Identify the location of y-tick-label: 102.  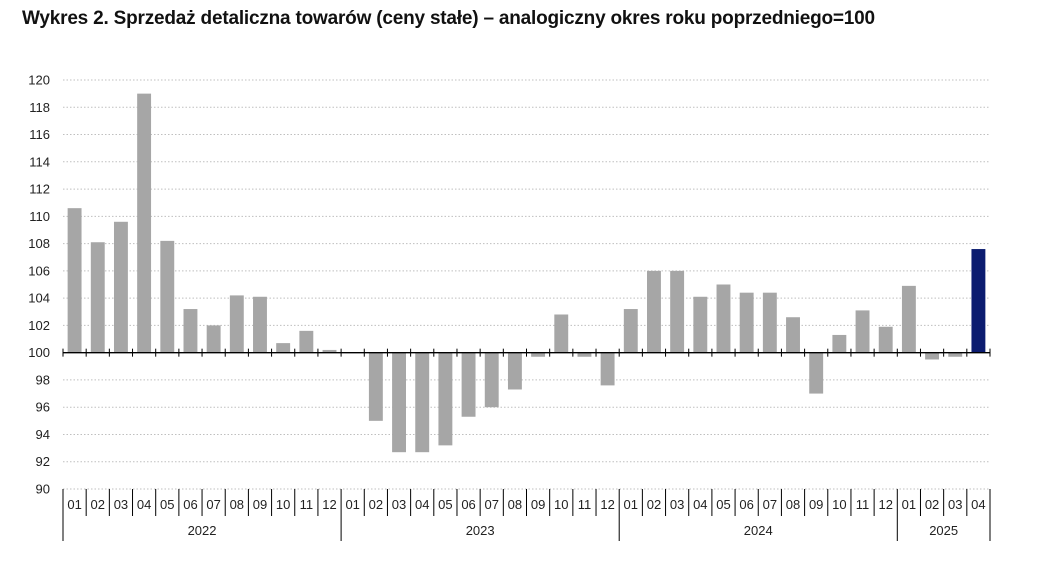
(39, 325).